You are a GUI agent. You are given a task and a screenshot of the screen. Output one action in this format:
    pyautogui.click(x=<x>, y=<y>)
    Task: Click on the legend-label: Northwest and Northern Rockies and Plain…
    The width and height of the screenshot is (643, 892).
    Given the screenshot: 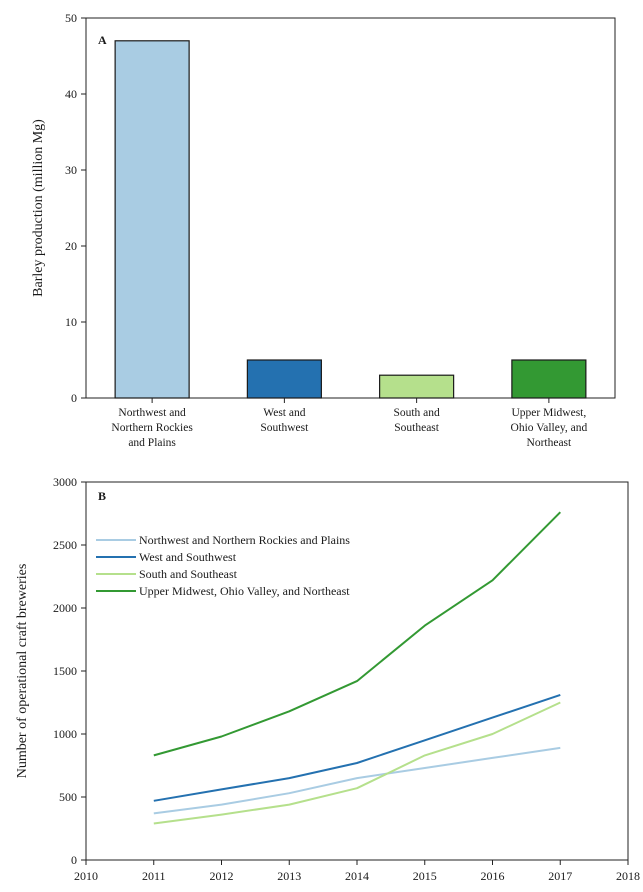 What is the action you would take?
    pyautogui.click(x=244, y=540)
    